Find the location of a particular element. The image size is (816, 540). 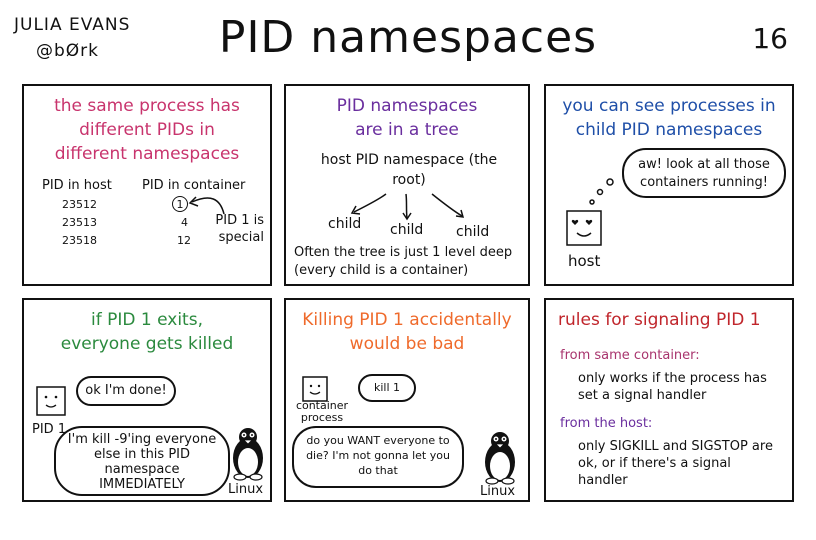

pid1-special-note: PID 1 is special is located at coordinates (239, 229).